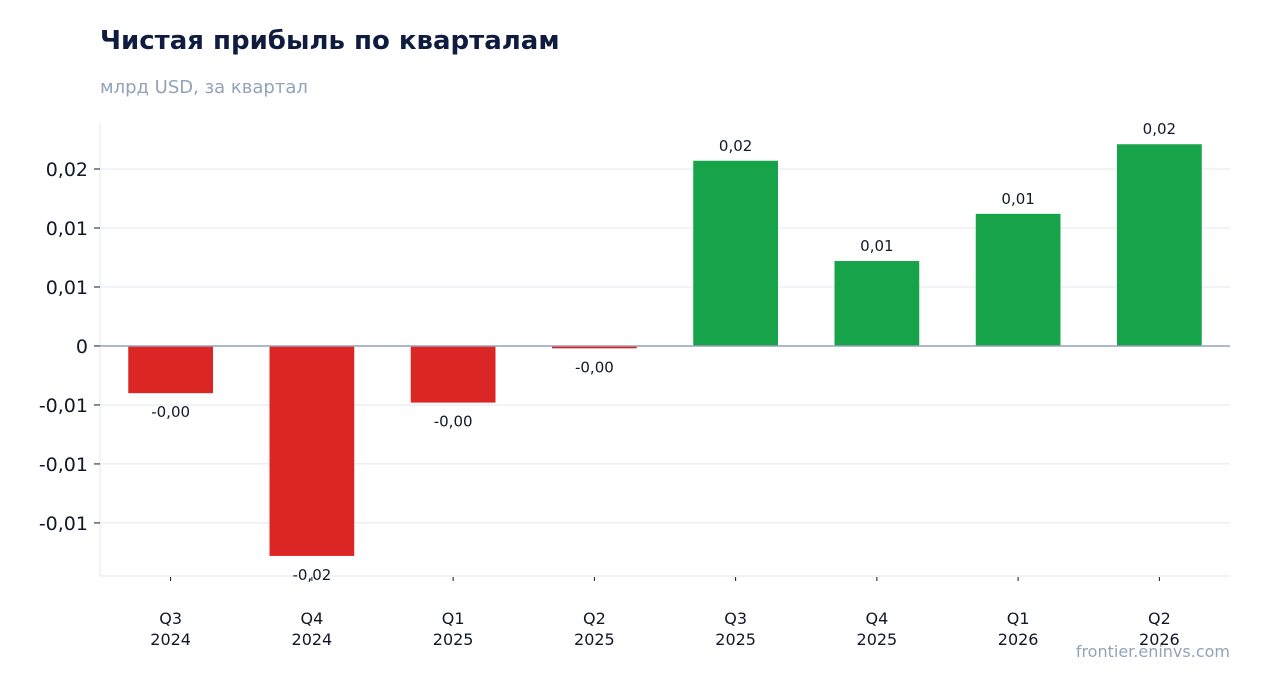  What do you see at coordinates (453, 374) in the screenshot?
I see `bar-q1-2025` at bounding box center [453, 374].